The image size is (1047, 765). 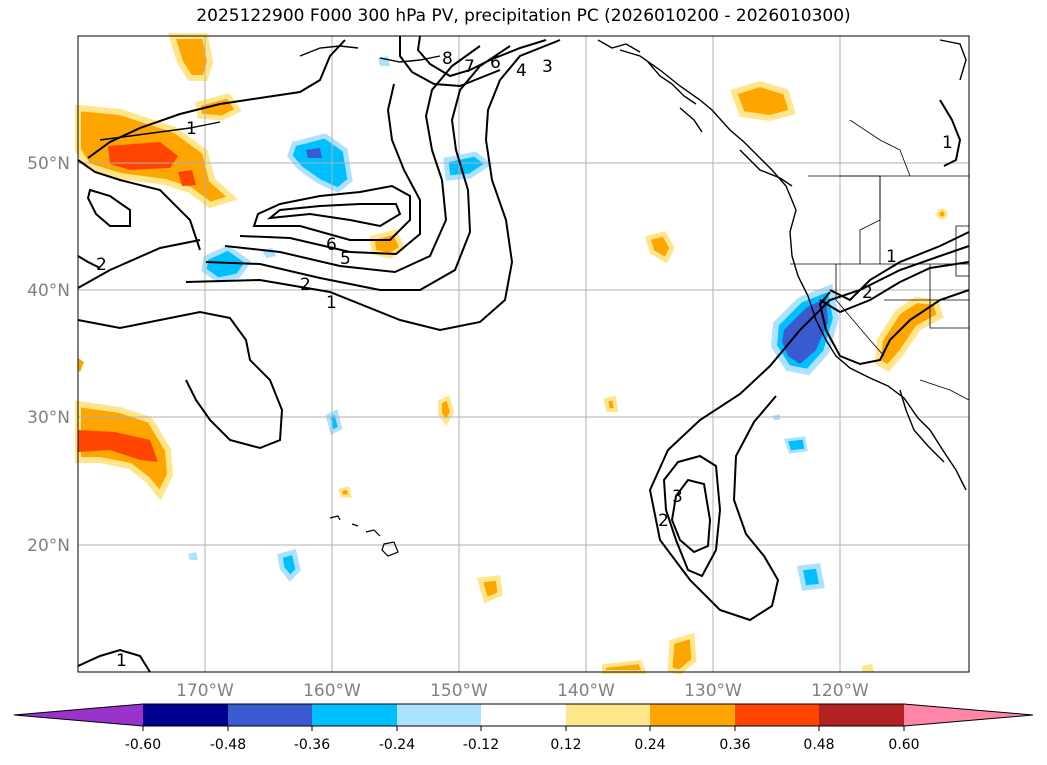 I want to click on colorbar-tick-label: -0.48, so click(x=228, y=745).